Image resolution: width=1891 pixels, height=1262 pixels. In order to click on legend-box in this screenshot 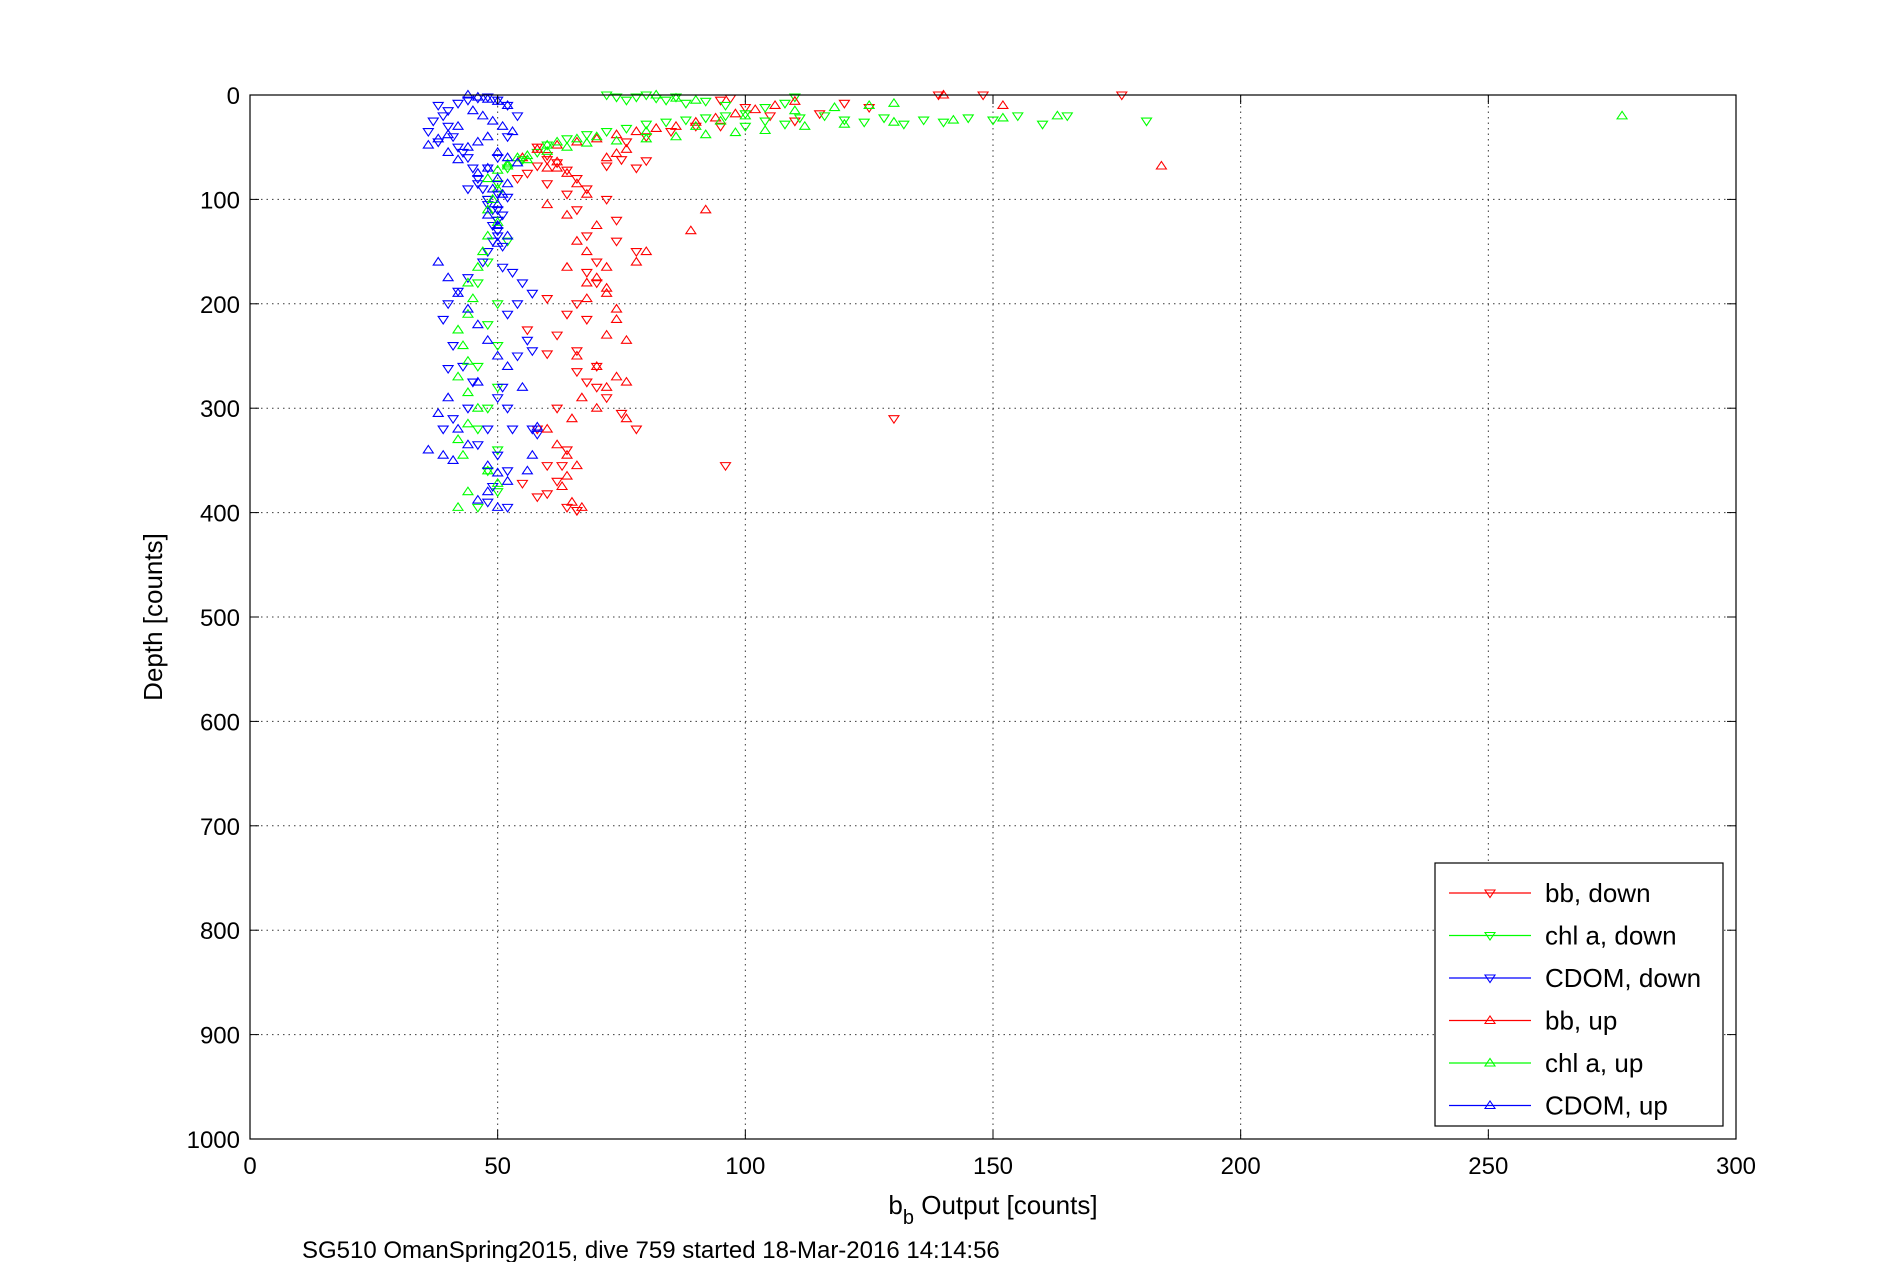, I will do `click(1579, 994)`.